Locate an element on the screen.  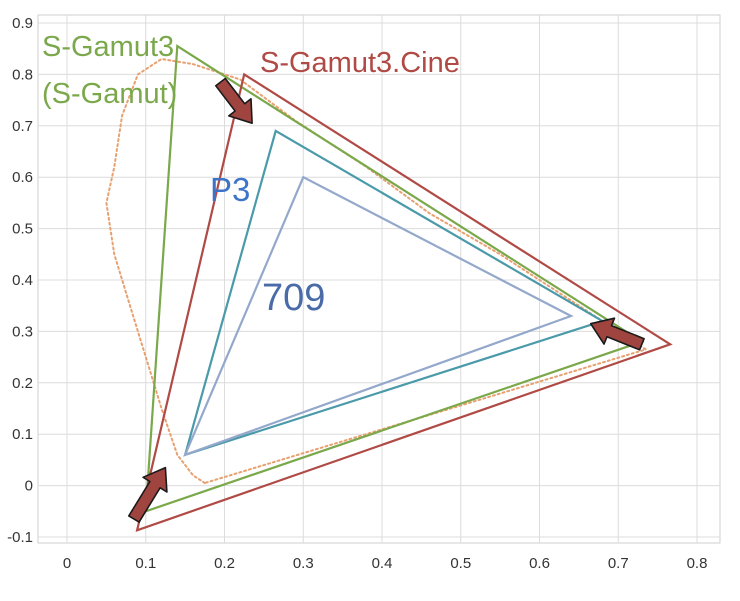
y-tick-label: 0.4 is located at coordinates (22, 280).